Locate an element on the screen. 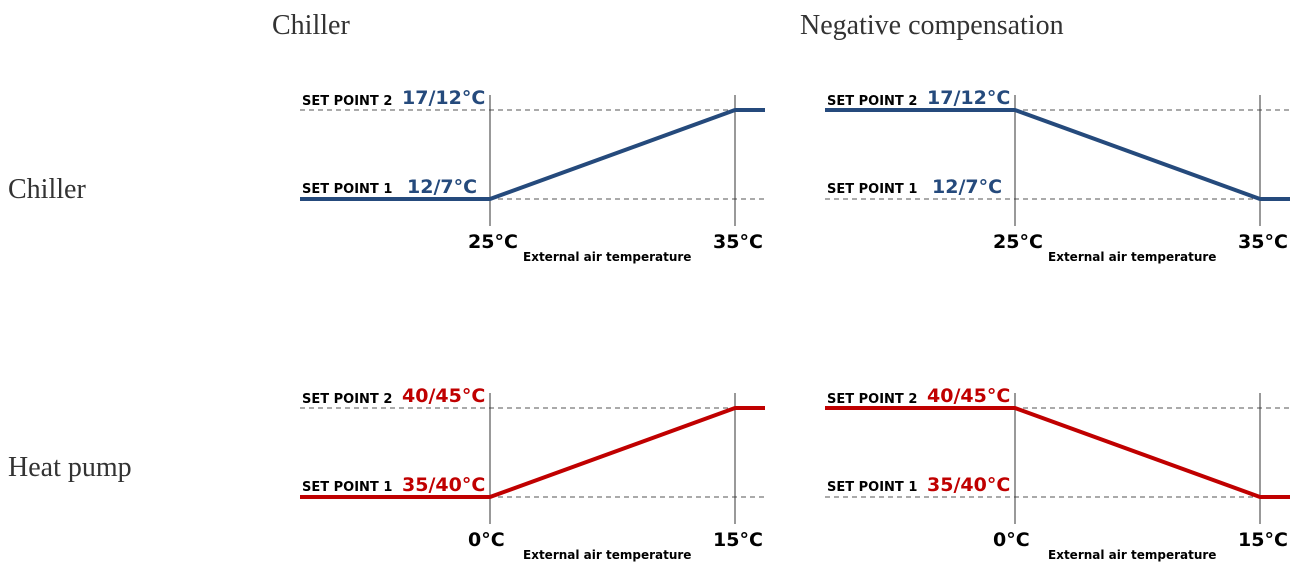 The height and width of the screenshot is (568, 1298). column-header-negative-compensation: Negative compensation is located at coordinates (932, 25).